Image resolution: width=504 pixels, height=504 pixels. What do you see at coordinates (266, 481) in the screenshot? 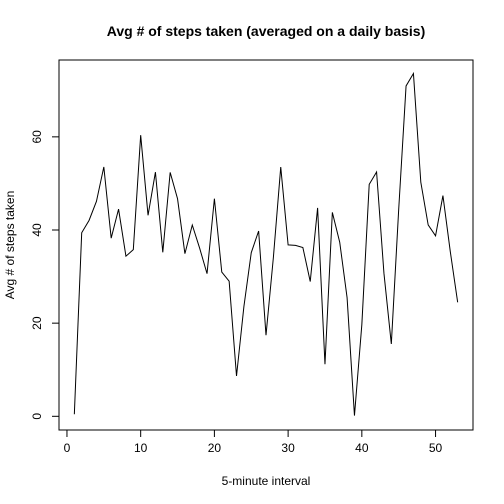
I see `x-axis-label: 5-minute interval` at bounding box center [266, 481].